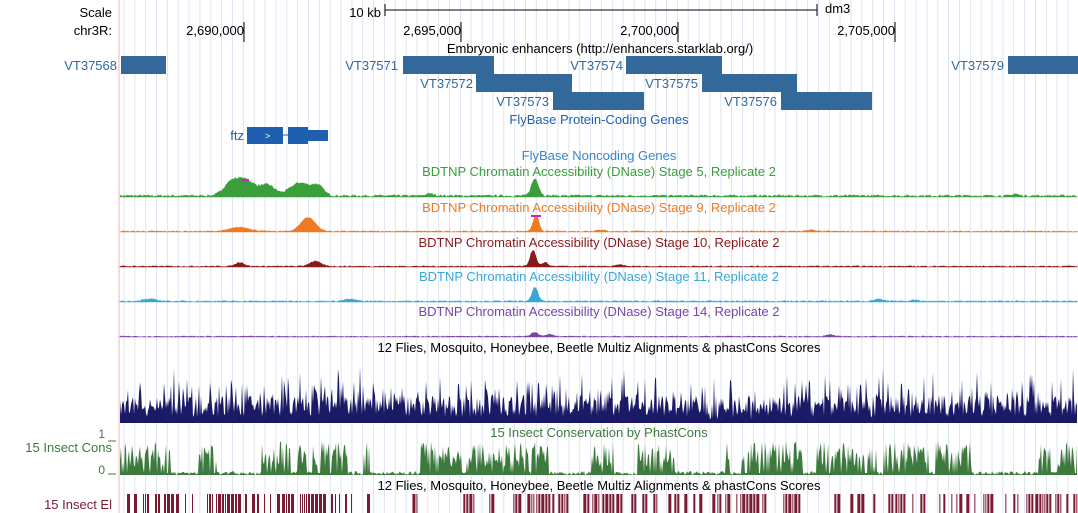 The width and height of the screenshot is (1078, 513). Describe the element at coordinates (649, 30) in the screenshot. I see `ruler-tick-label: 2,700,000` at that location.